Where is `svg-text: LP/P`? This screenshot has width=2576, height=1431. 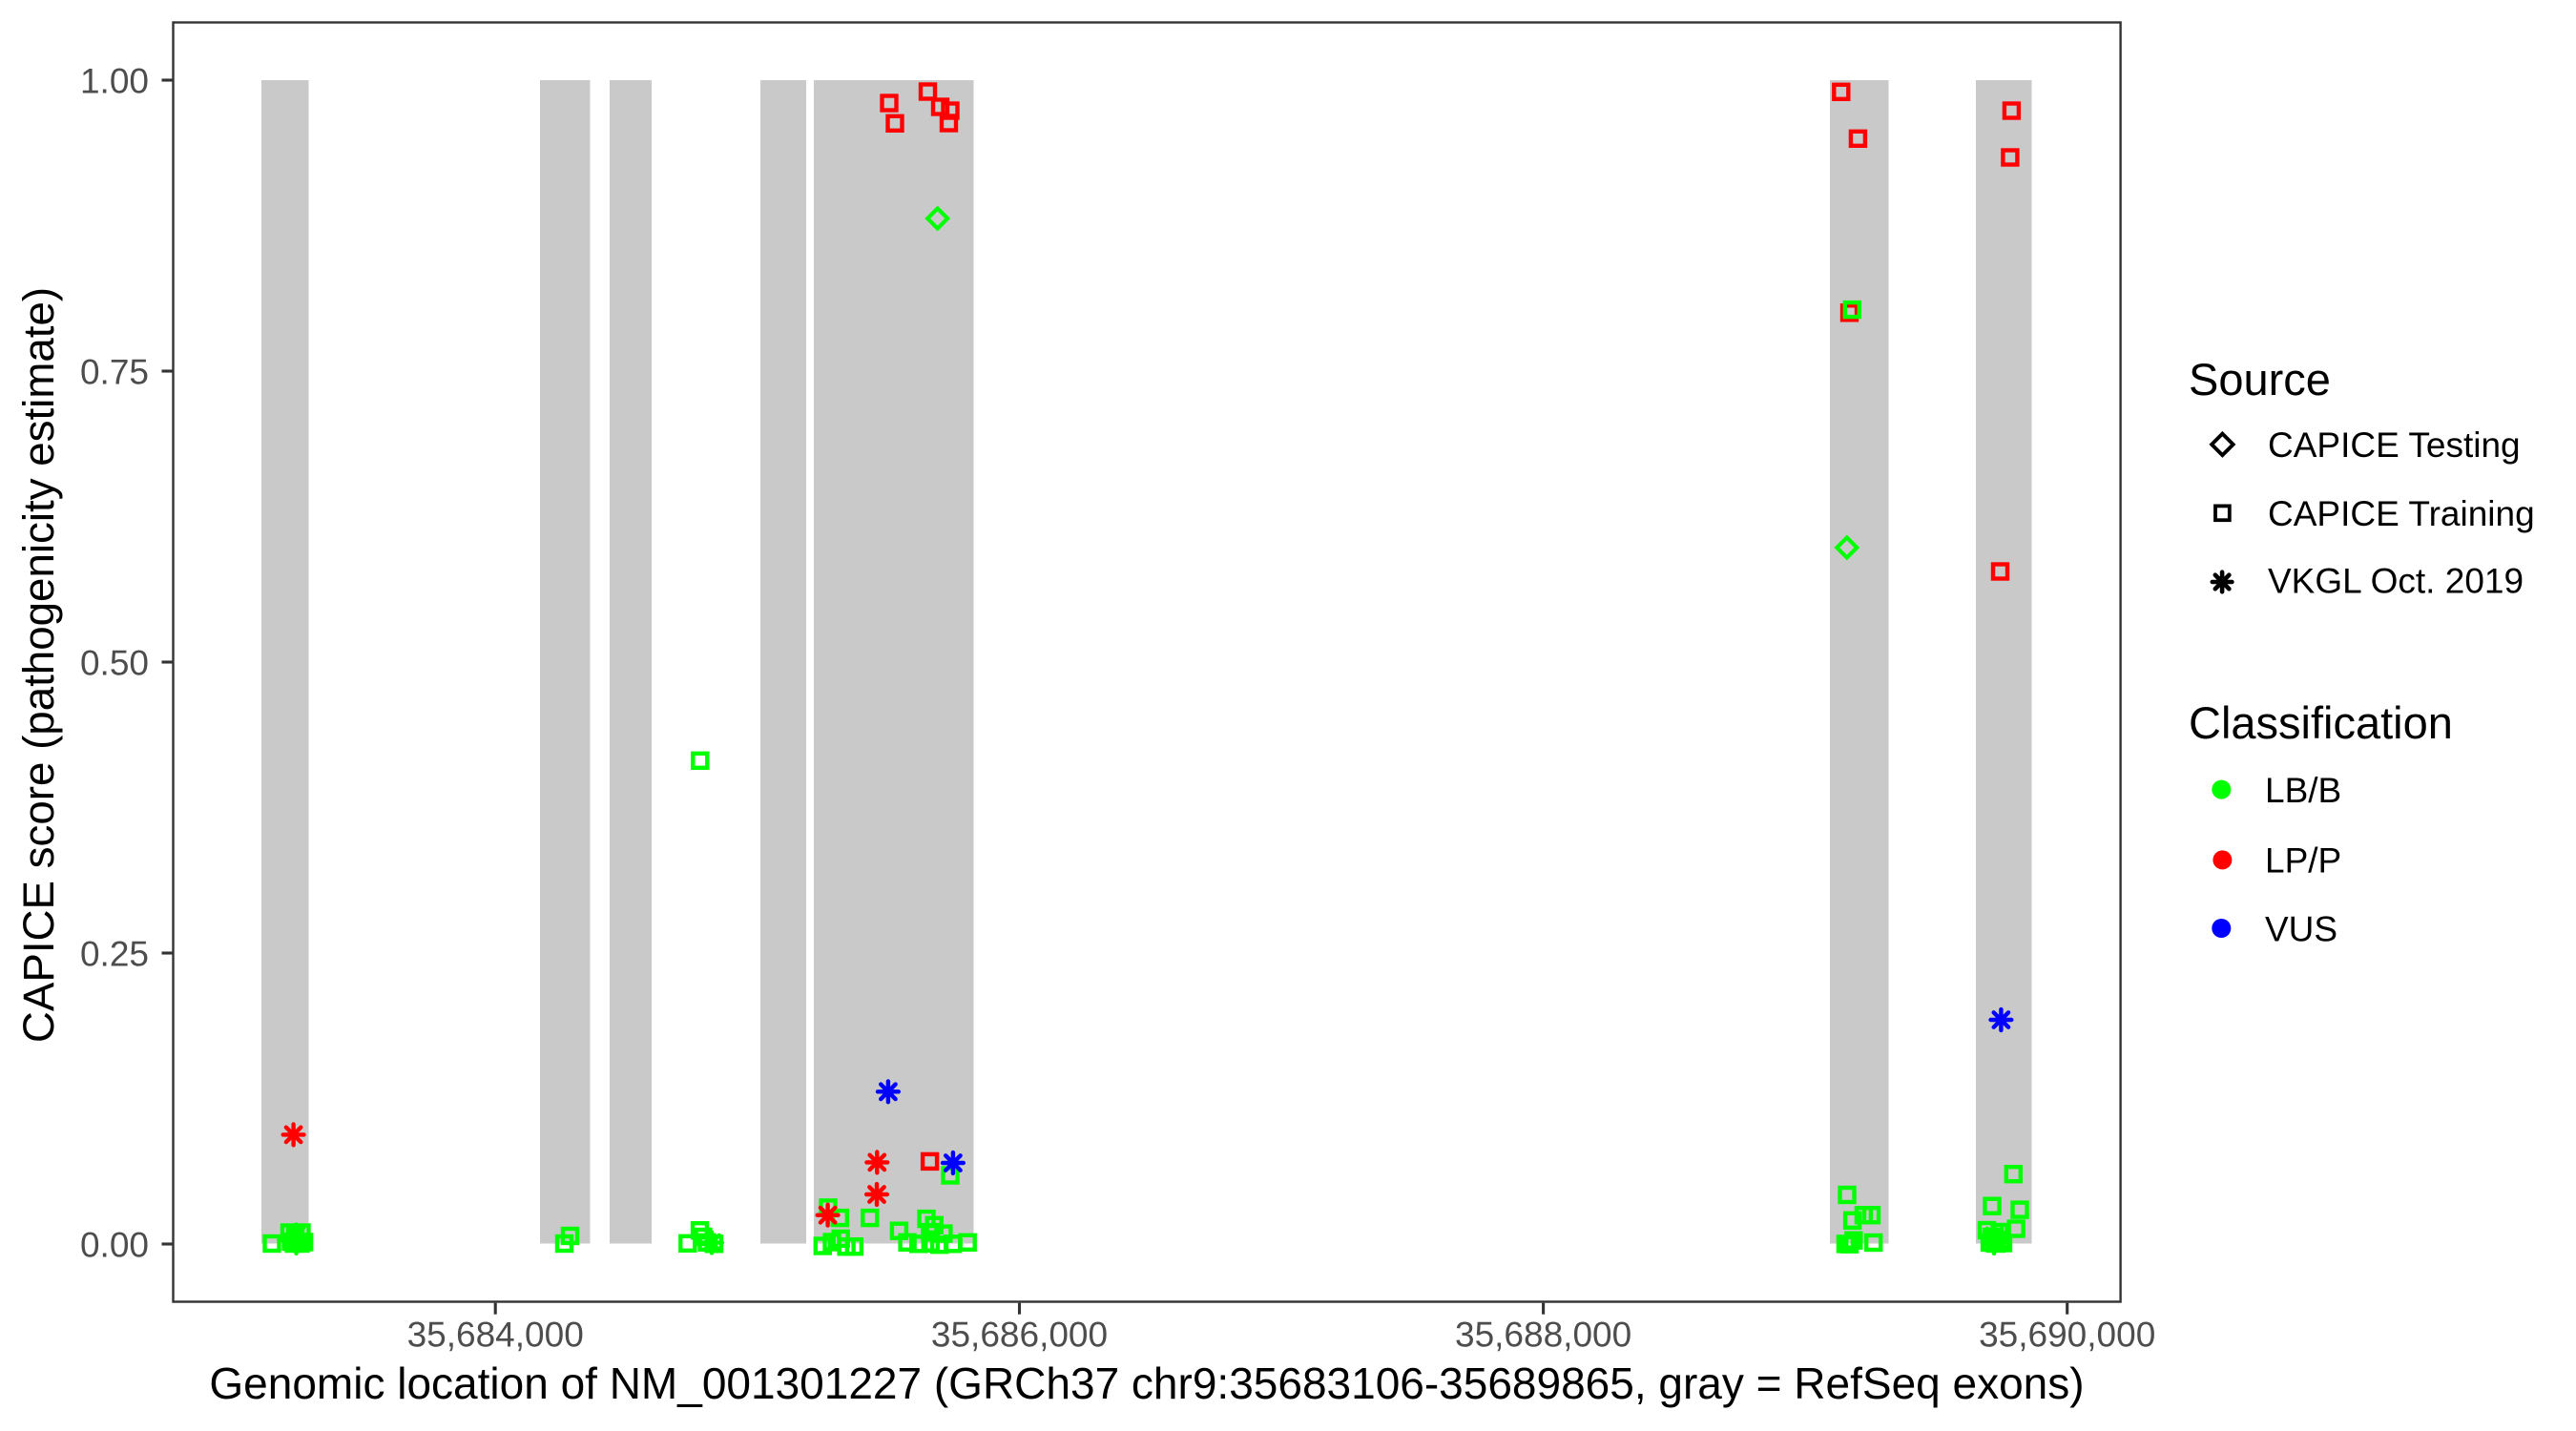
svg-text: LP/P is located at coordinates (2303, 861).